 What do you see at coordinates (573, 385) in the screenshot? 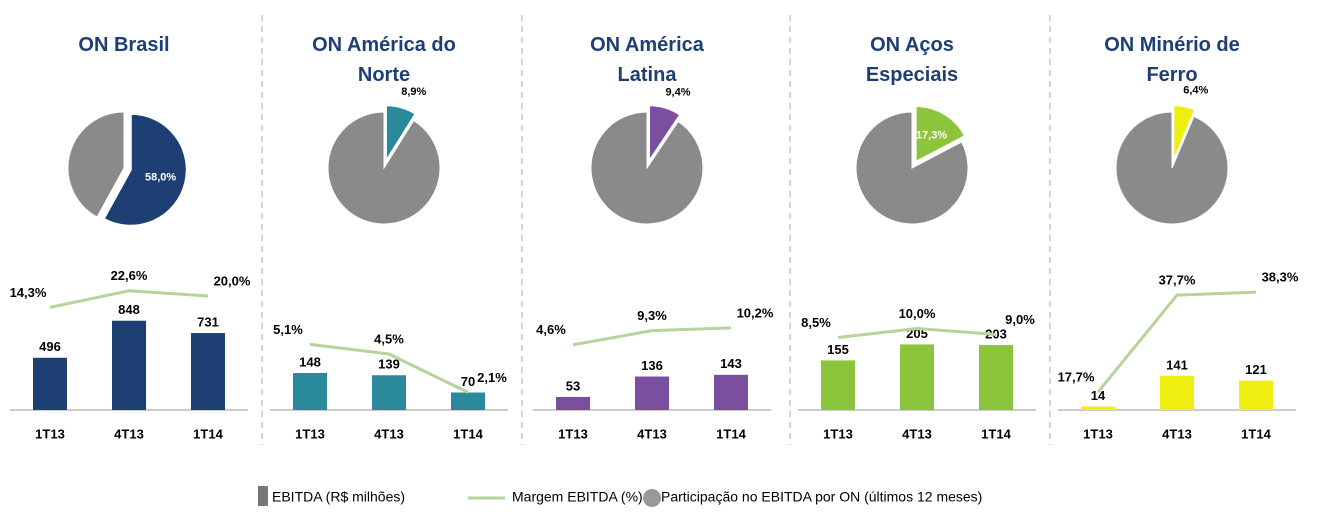
I see `bar-label: 53` at bounding box center [573, 385].